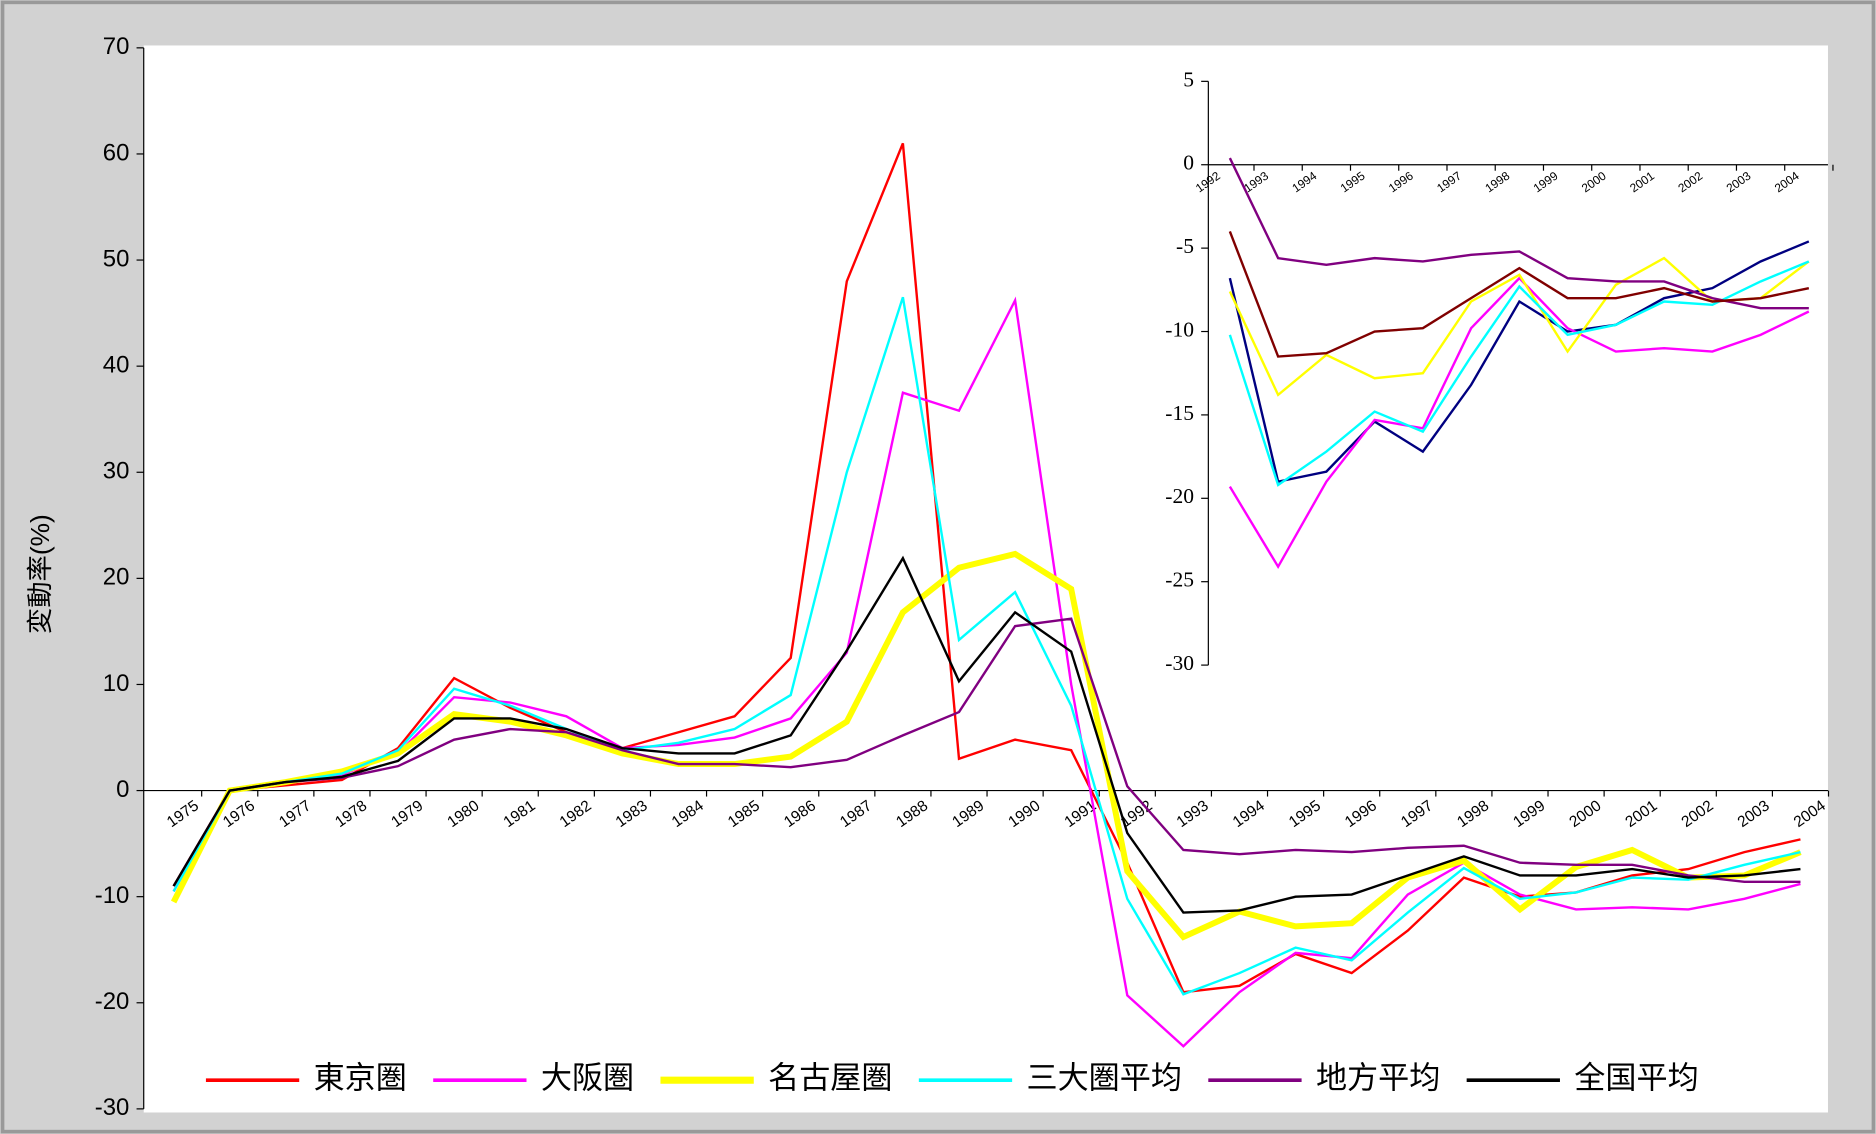  Describe the element at coordinates (360, 1077) in the screenshot. I see `legend-label: 東京圏` at that location.